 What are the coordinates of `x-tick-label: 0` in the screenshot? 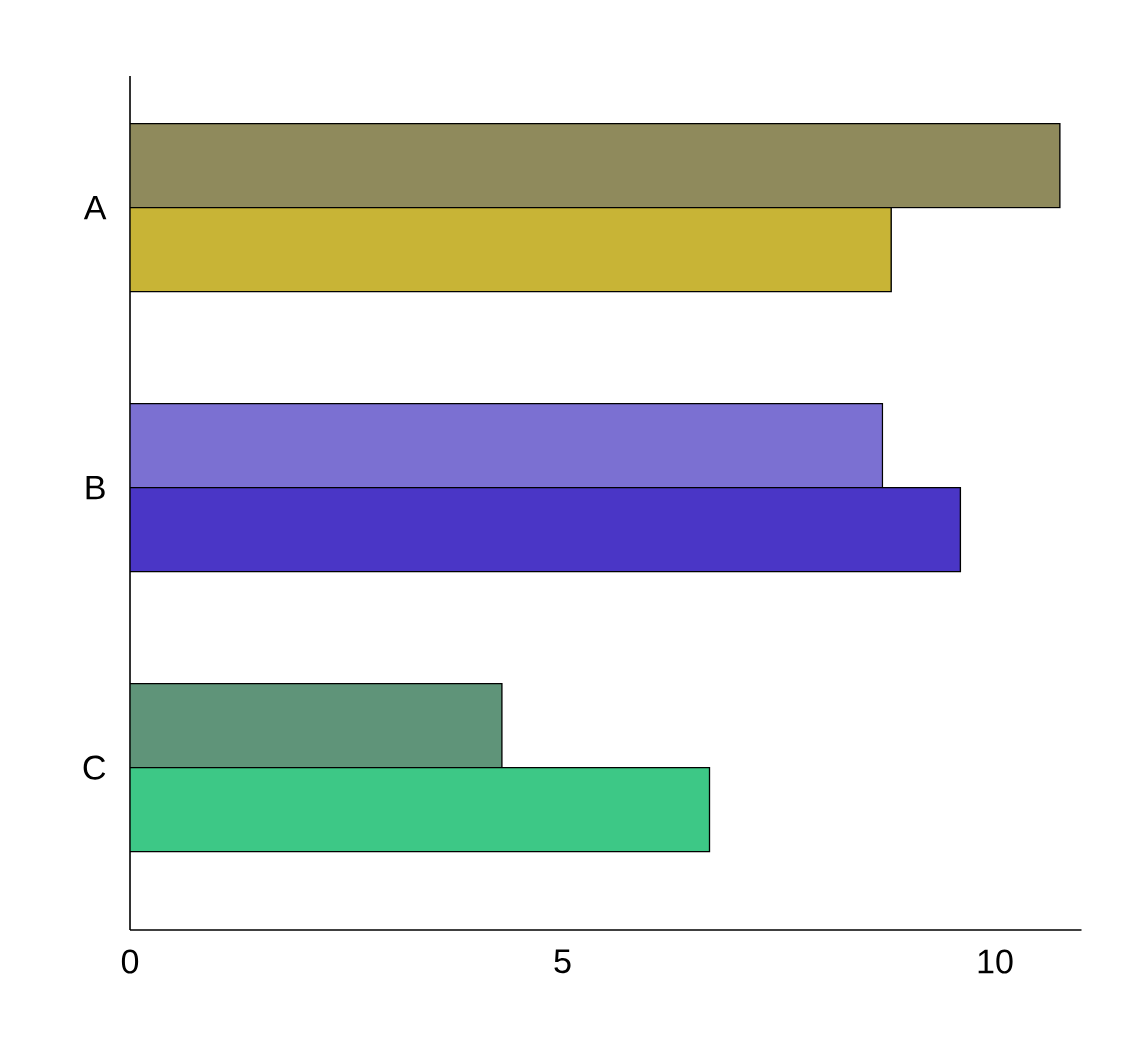 It's located at (130, 961).